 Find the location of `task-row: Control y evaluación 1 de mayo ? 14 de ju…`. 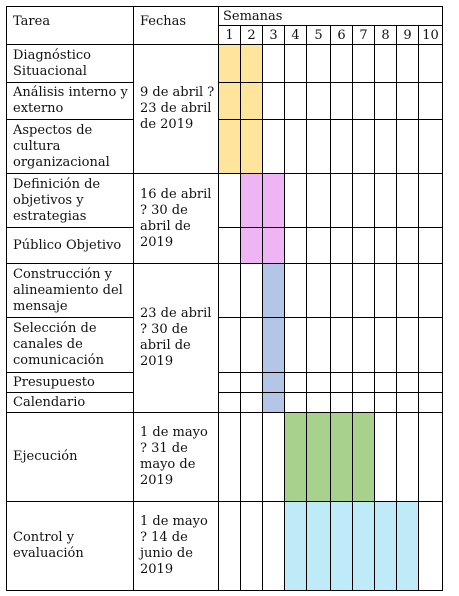

task-row: Control y evaluación 1 de mayo ? 14 de ju… is located at coordinates (224, 546).